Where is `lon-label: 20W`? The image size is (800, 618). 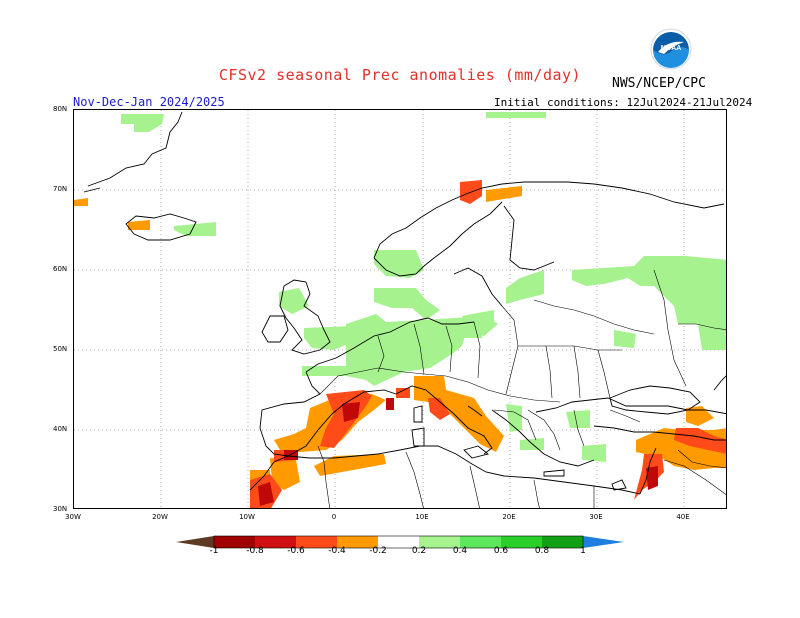
lon-label: 20W is located at coordinates (160, 517).